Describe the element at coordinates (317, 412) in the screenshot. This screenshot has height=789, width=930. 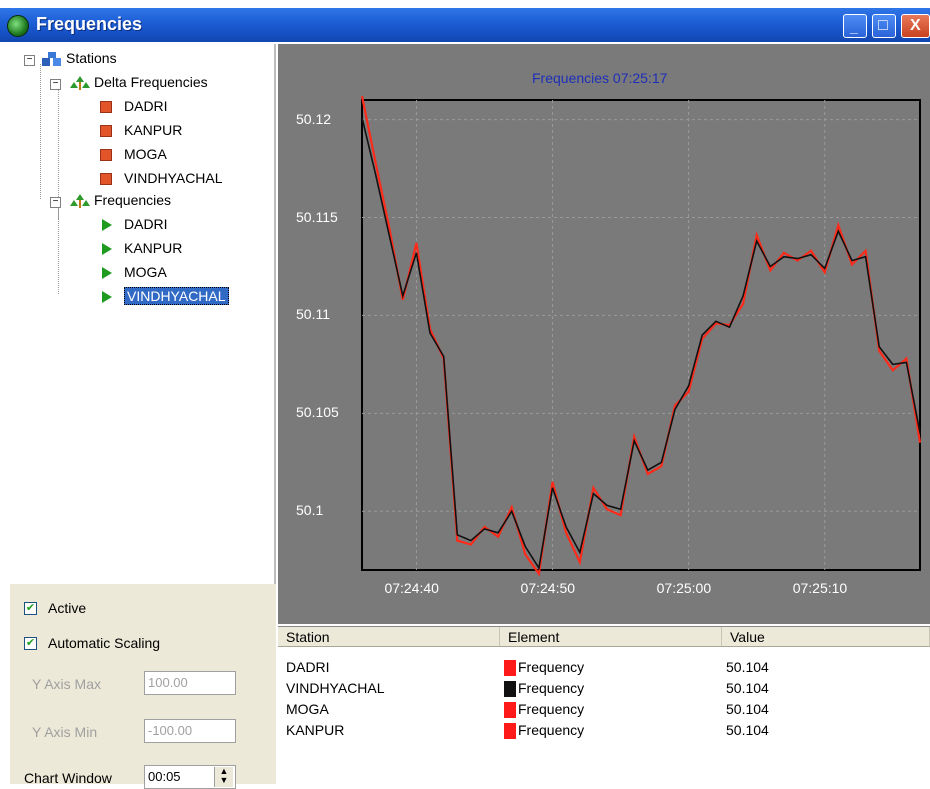
I see `y-tick-label: 50.105` at that location.